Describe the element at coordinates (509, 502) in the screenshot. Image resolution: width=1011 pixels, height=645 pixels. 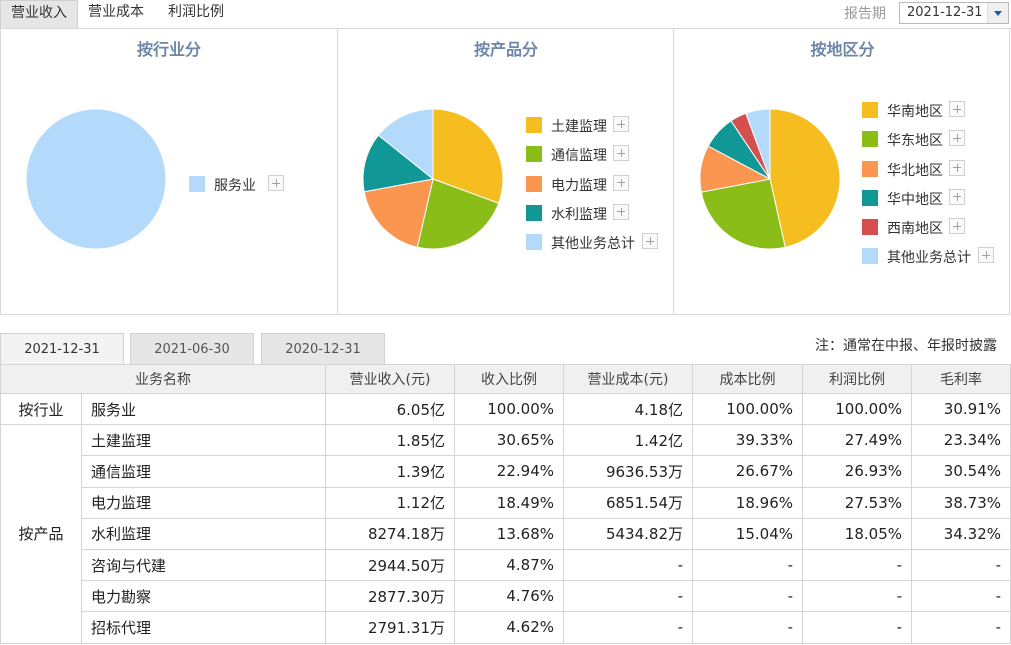
I see `table-cell: 18.49%` at that location.